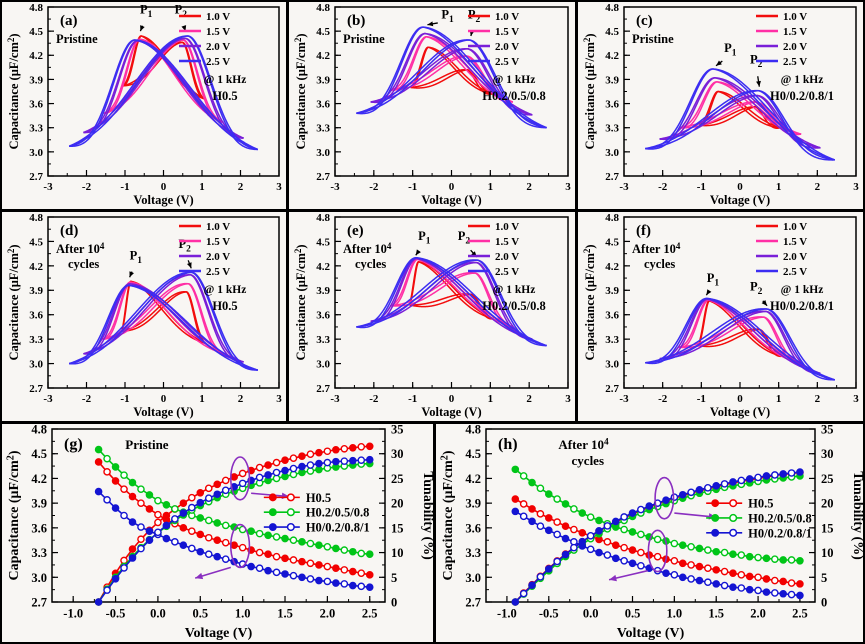  Describe the element at coordinates (507, 614) in the screenshot. I see `x-tick-label: -1.0` at that location.